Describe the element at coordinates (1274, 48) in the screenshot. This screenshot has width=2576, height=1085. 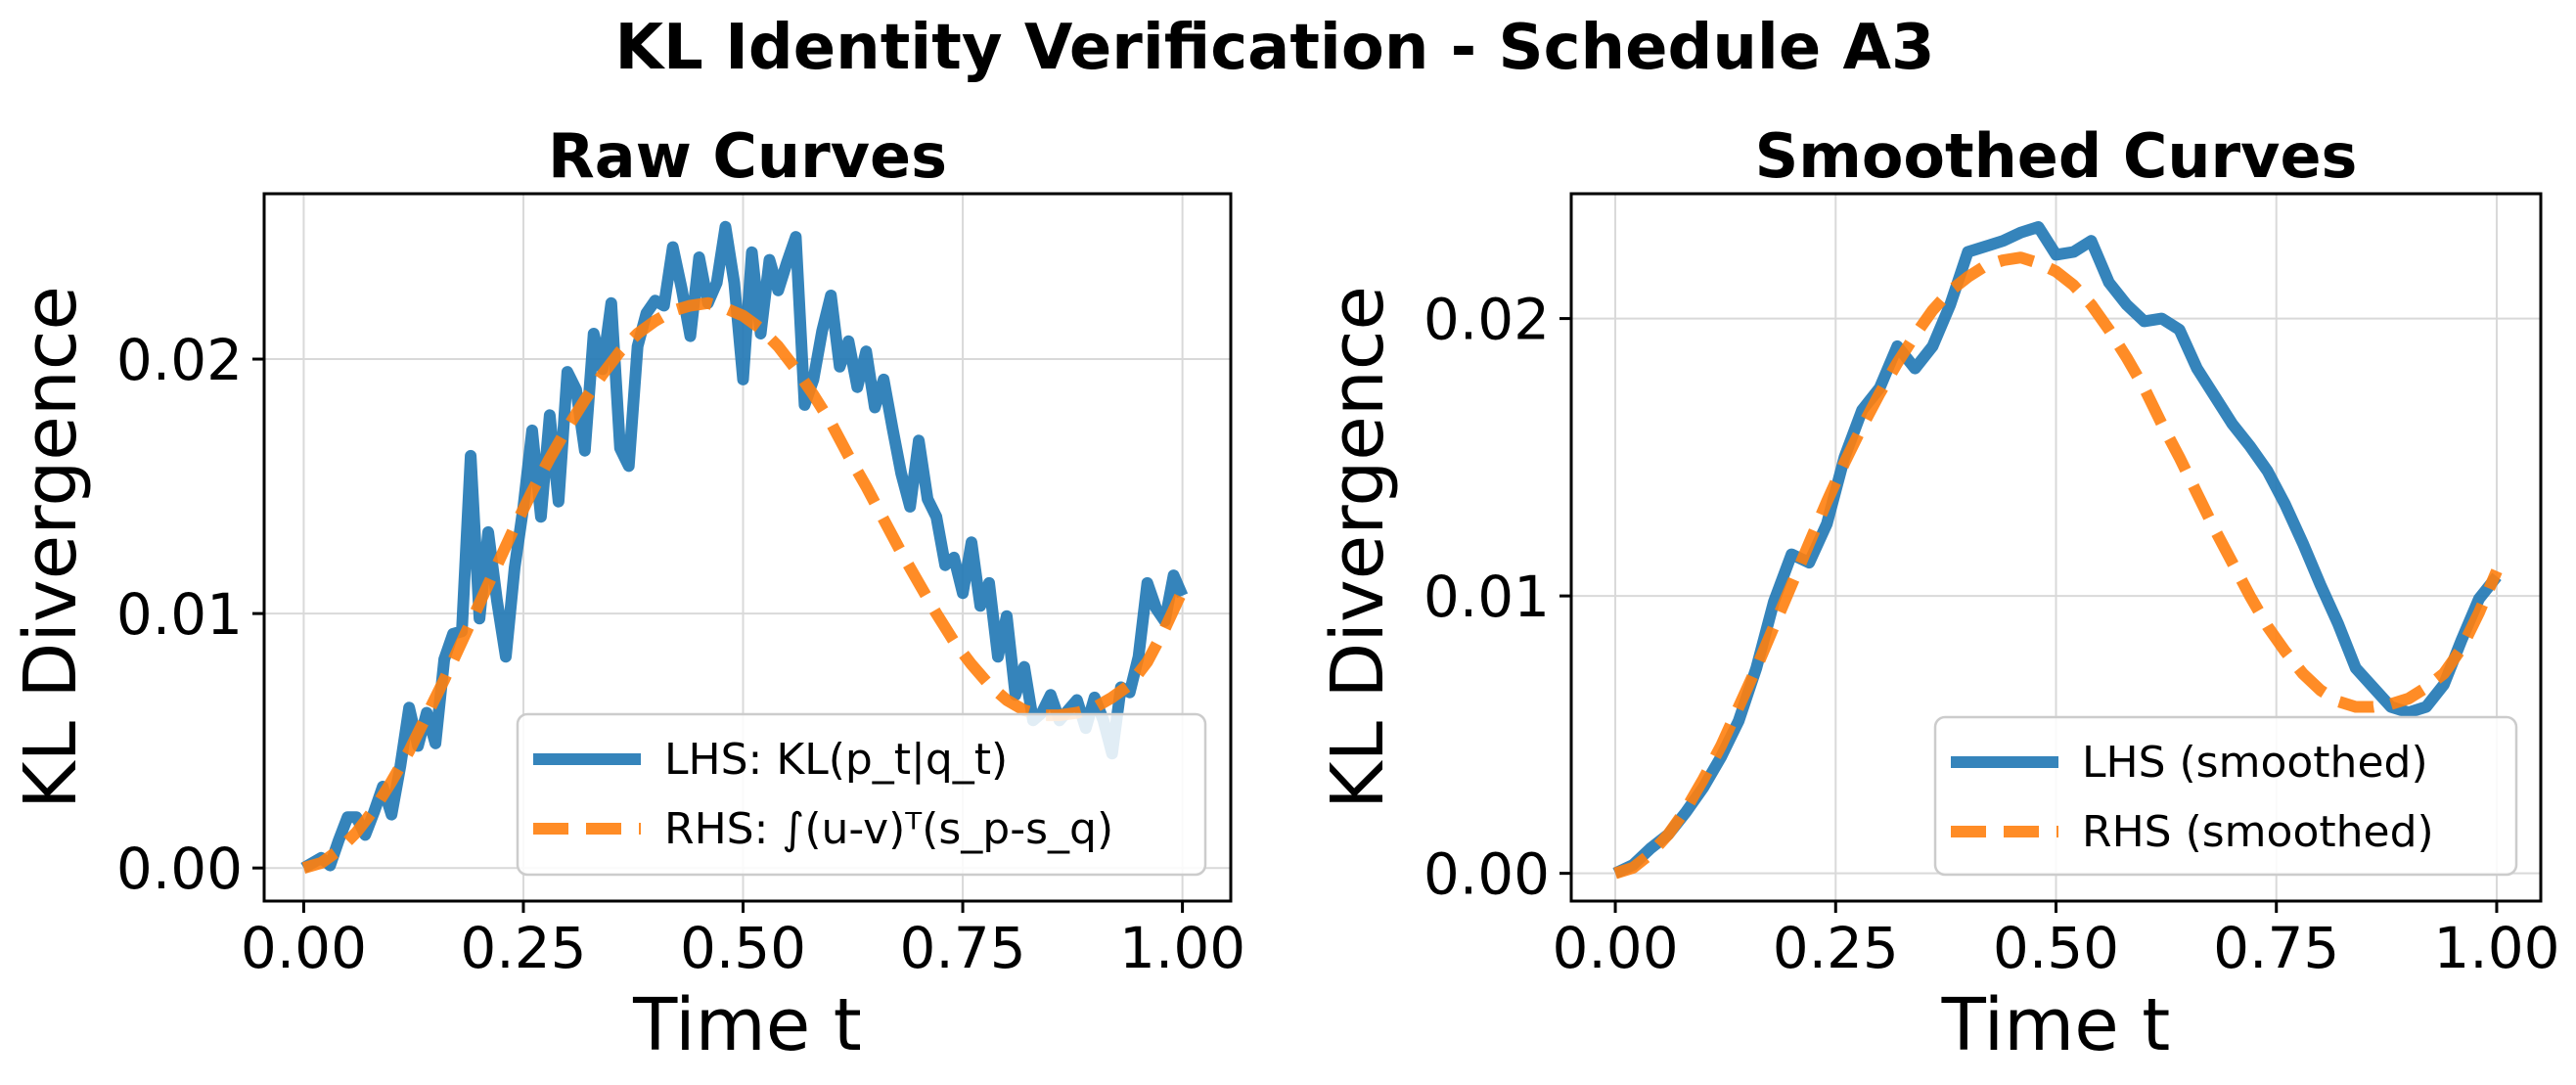
I see `figure-title: KL Identity Verification - Schedule A3` at that location.